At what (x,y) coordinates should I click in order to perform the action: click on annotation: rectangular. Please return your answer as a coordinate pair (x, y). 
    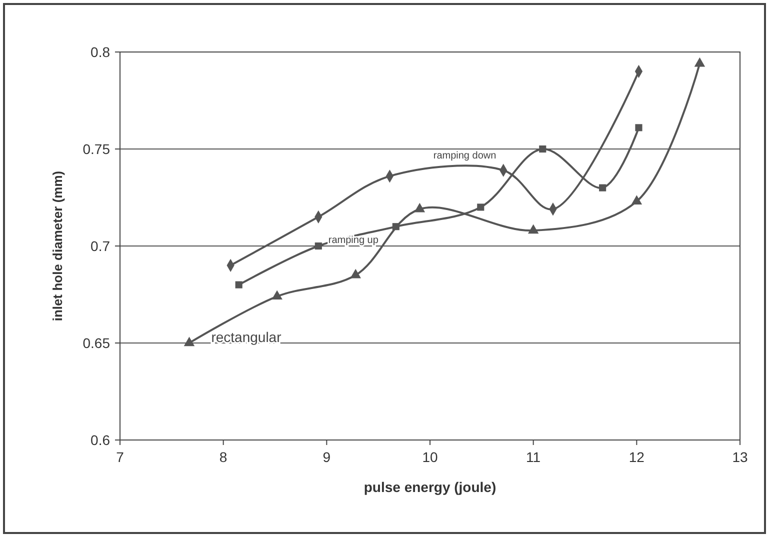
    Looking at the image, I should click on (246, 337).